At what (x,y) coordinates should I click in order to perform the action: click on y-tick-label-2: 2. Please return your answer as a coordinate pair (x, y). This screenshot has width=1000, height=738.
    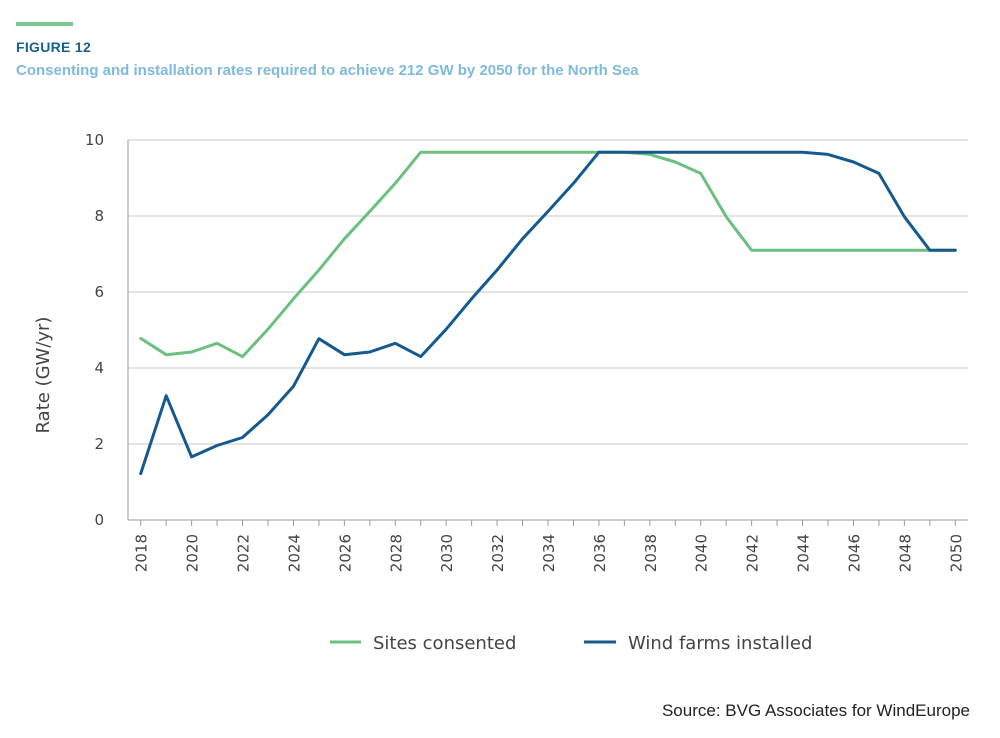
    Looking at the image, I should click on (99, 444).